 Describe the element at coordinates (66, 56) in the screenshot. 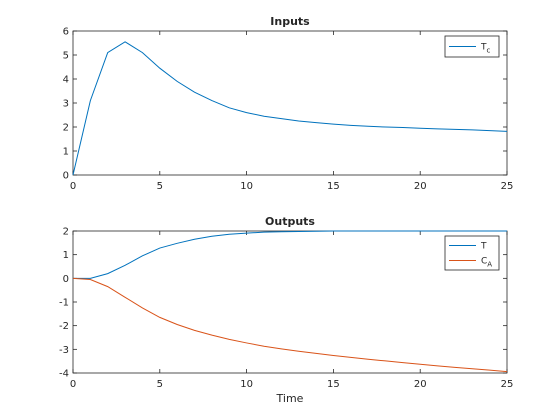

I see `y-tick-label: 5` at that location.